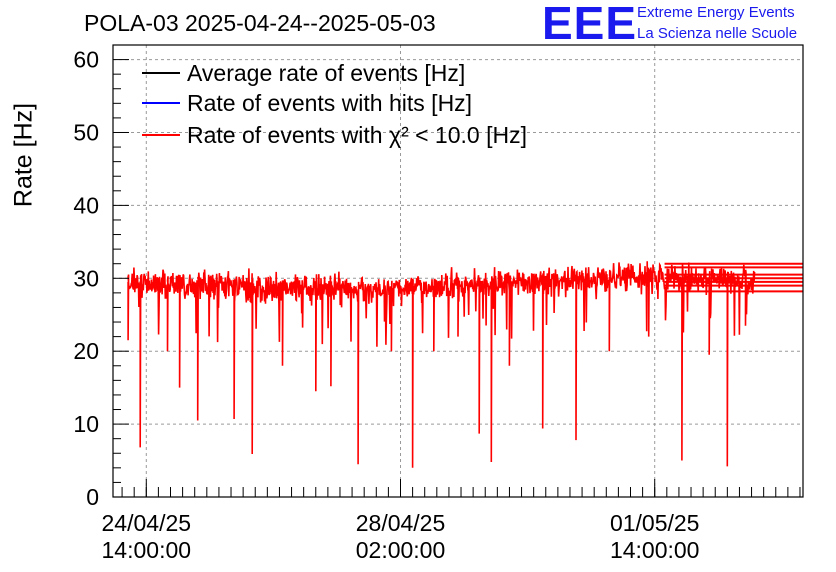  What do you see at coordinates (260, 23) in the screenshot?
I see `chart-title: POLA-03 2025-04-24--2025-05-03` at bounding box center [260, 23].